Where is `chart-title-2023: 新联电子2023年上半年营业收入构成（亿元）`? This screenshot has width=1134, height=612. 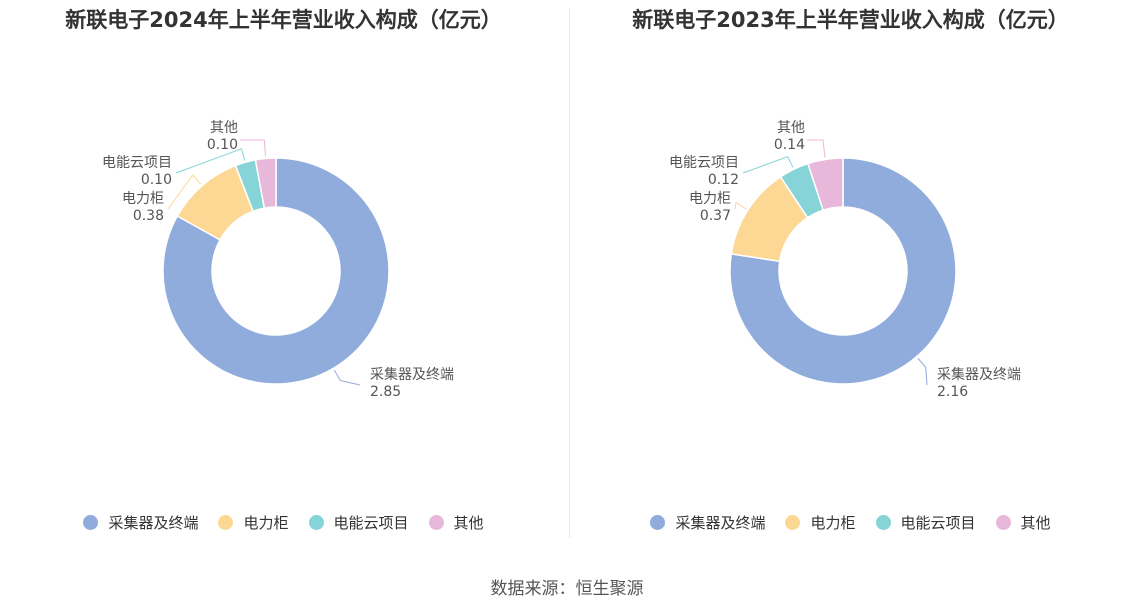
chart-title-2023: 新联电子2023年上半年营业收入构成（亿元） is located at coordinates (850, 20).